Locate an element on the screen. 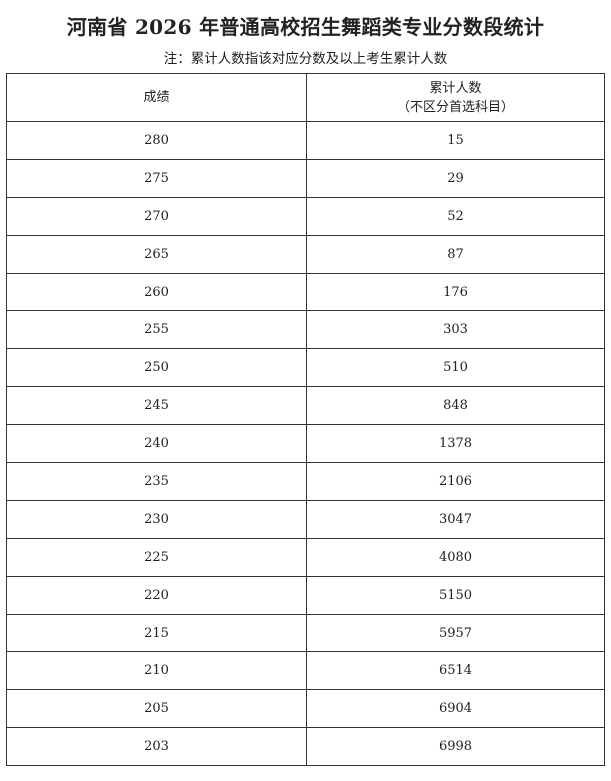 The width and height of the screenshot is (611, 781). table-row: 205 6904 is located at coordinates (305, 709).